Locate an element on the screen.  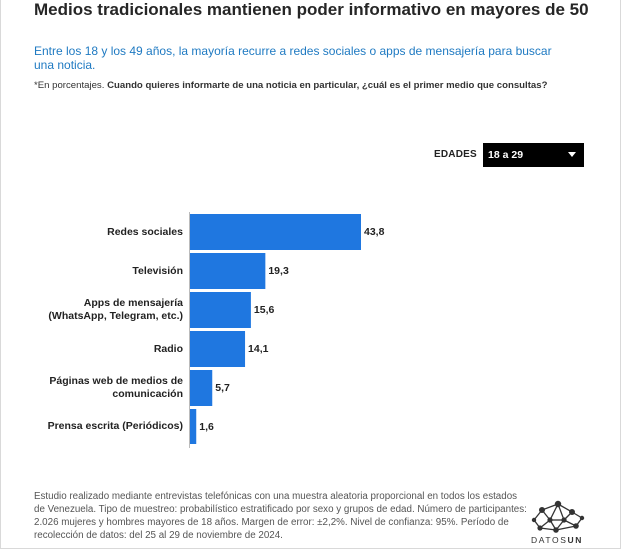
category-label-line: Prensa escrita (Periódicos) is located at coordinates (115, 426).